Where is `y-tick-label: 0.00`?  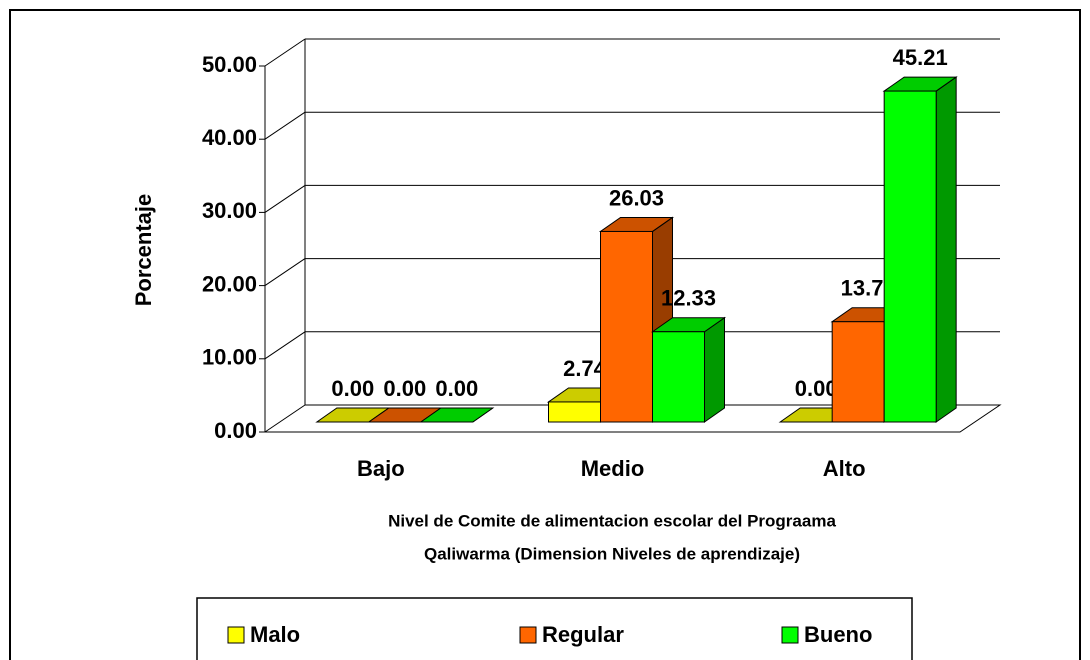
y-tick-label: 0.00 is located at coordinates (235, 430).